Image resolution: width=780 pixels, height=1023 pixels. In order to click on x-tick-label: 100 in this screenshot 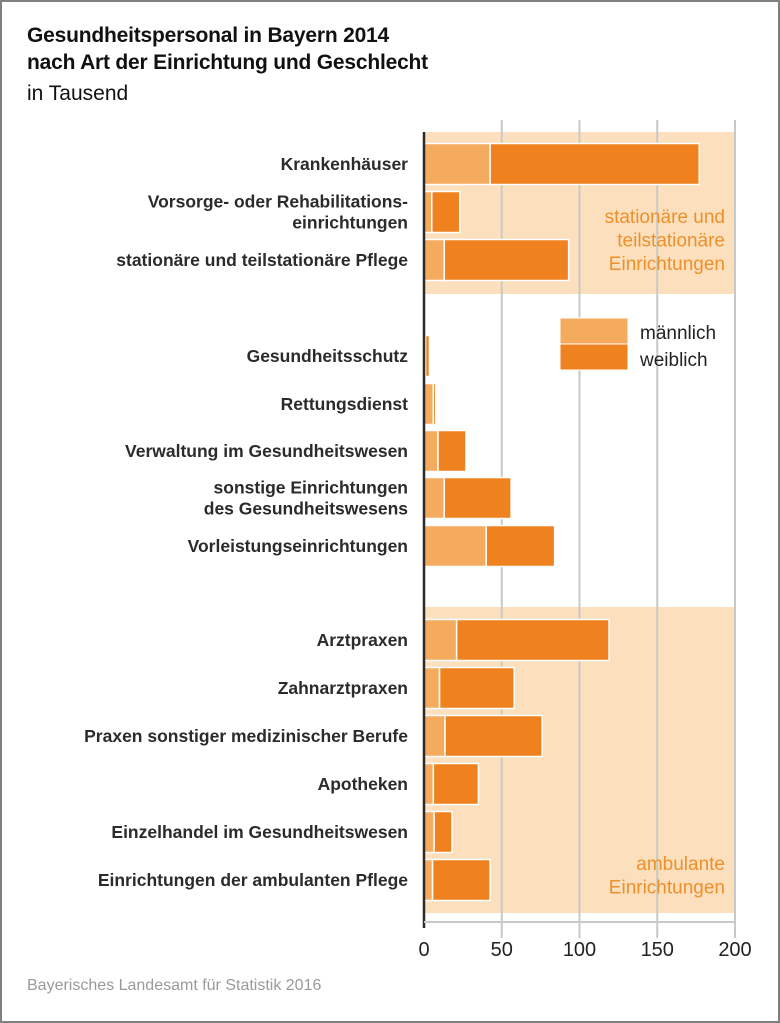, I will do `click(579, 950)`.